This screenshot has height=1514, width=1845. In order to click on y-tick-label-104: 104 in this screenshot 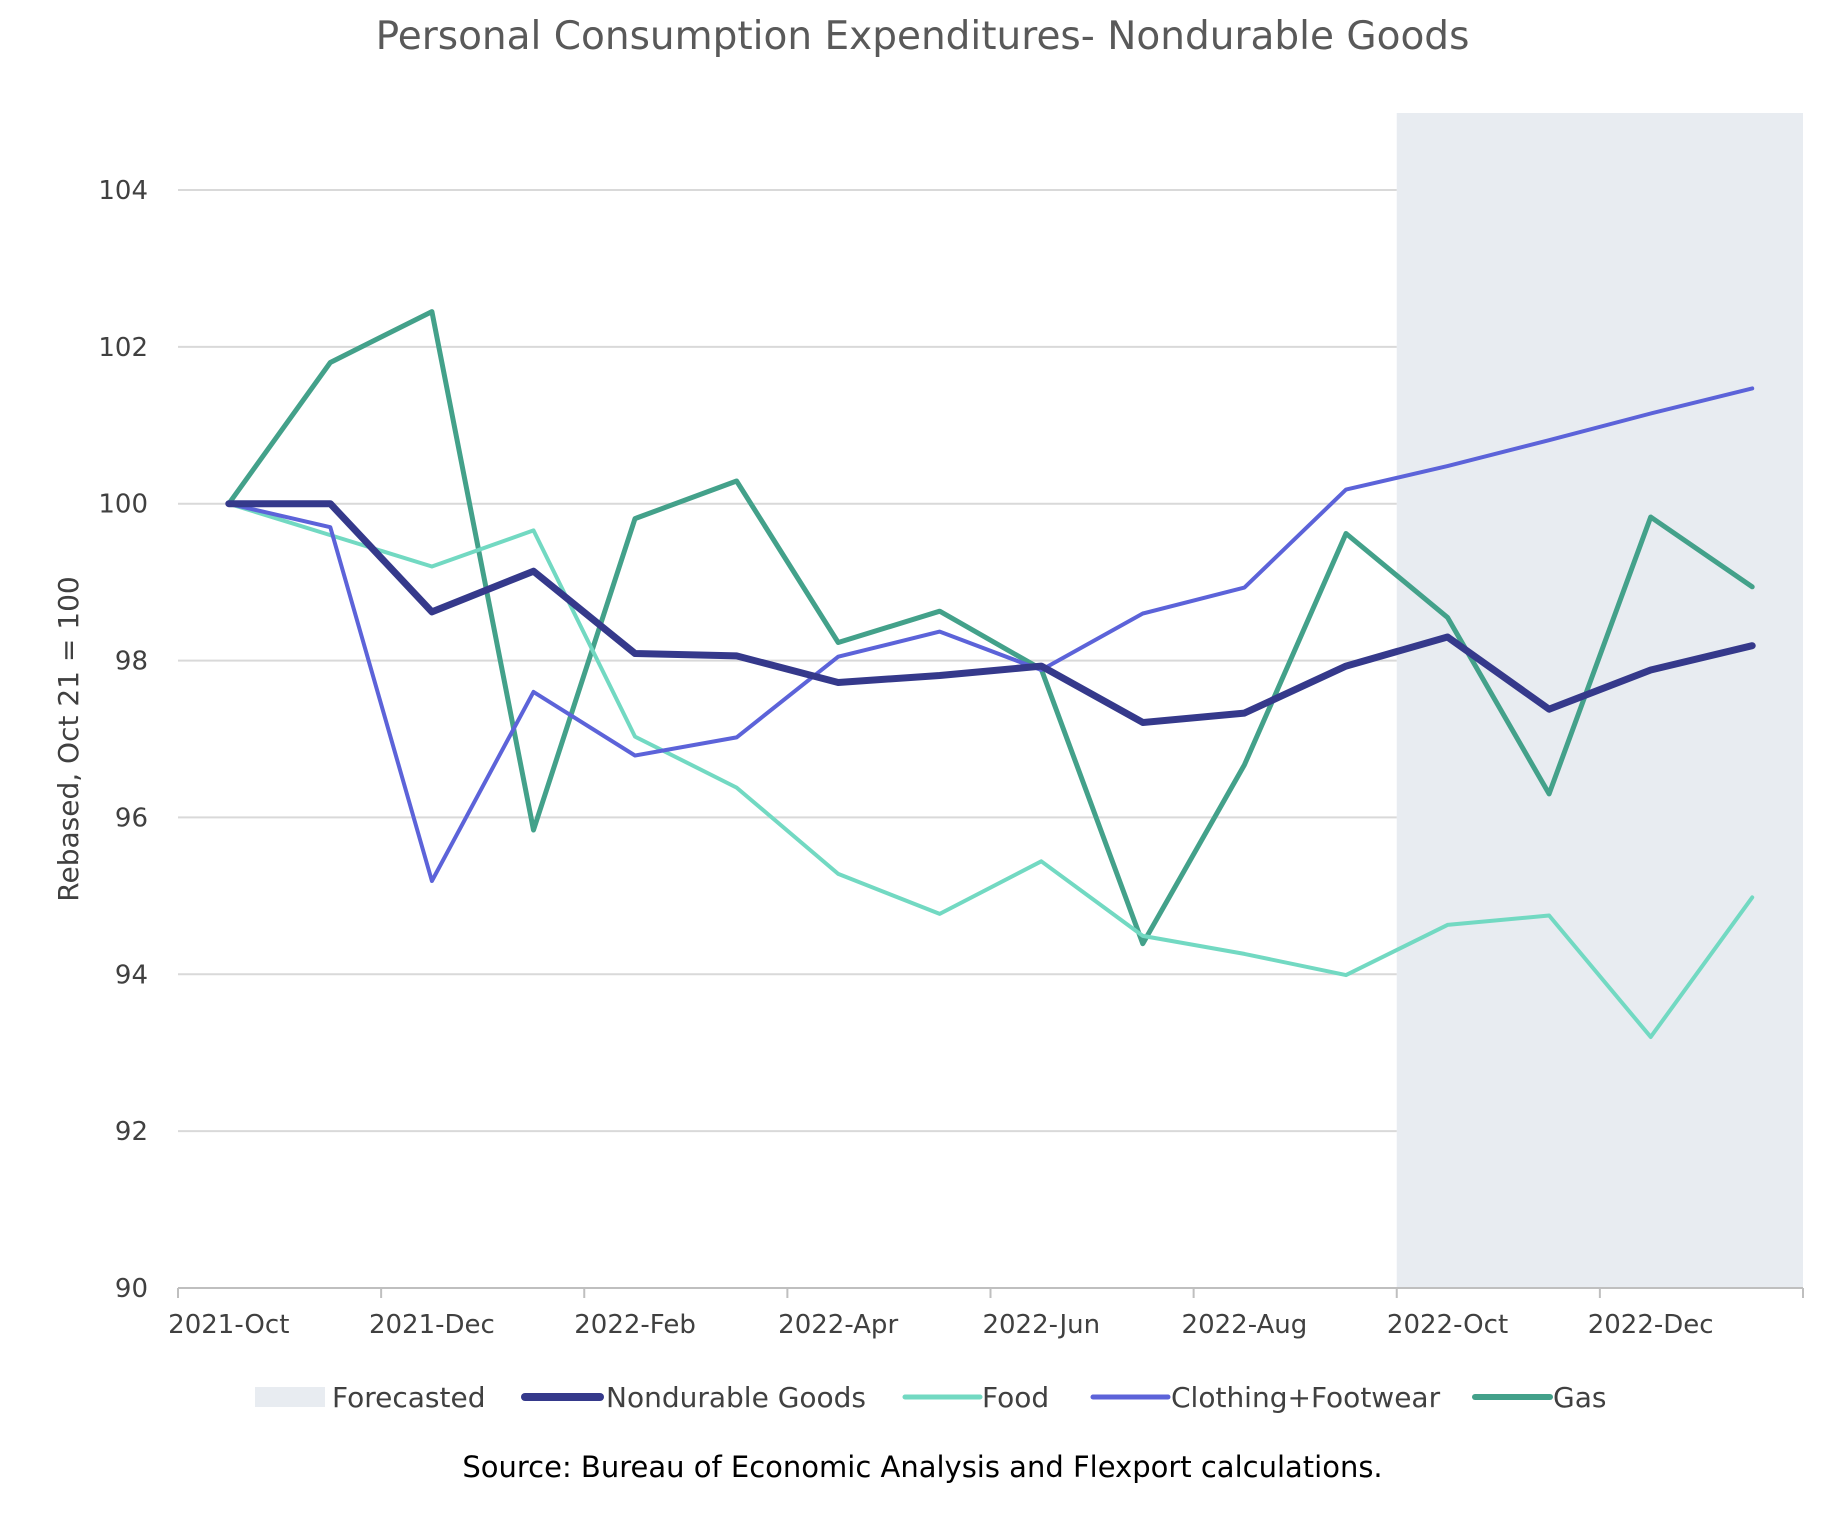, I will do `click(123, 191)`.